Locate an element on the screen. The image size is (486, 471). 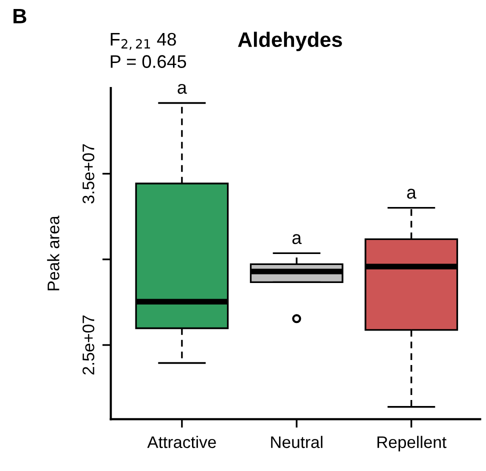
x-tick-label: Repellent is located at coordinates (412, 444).